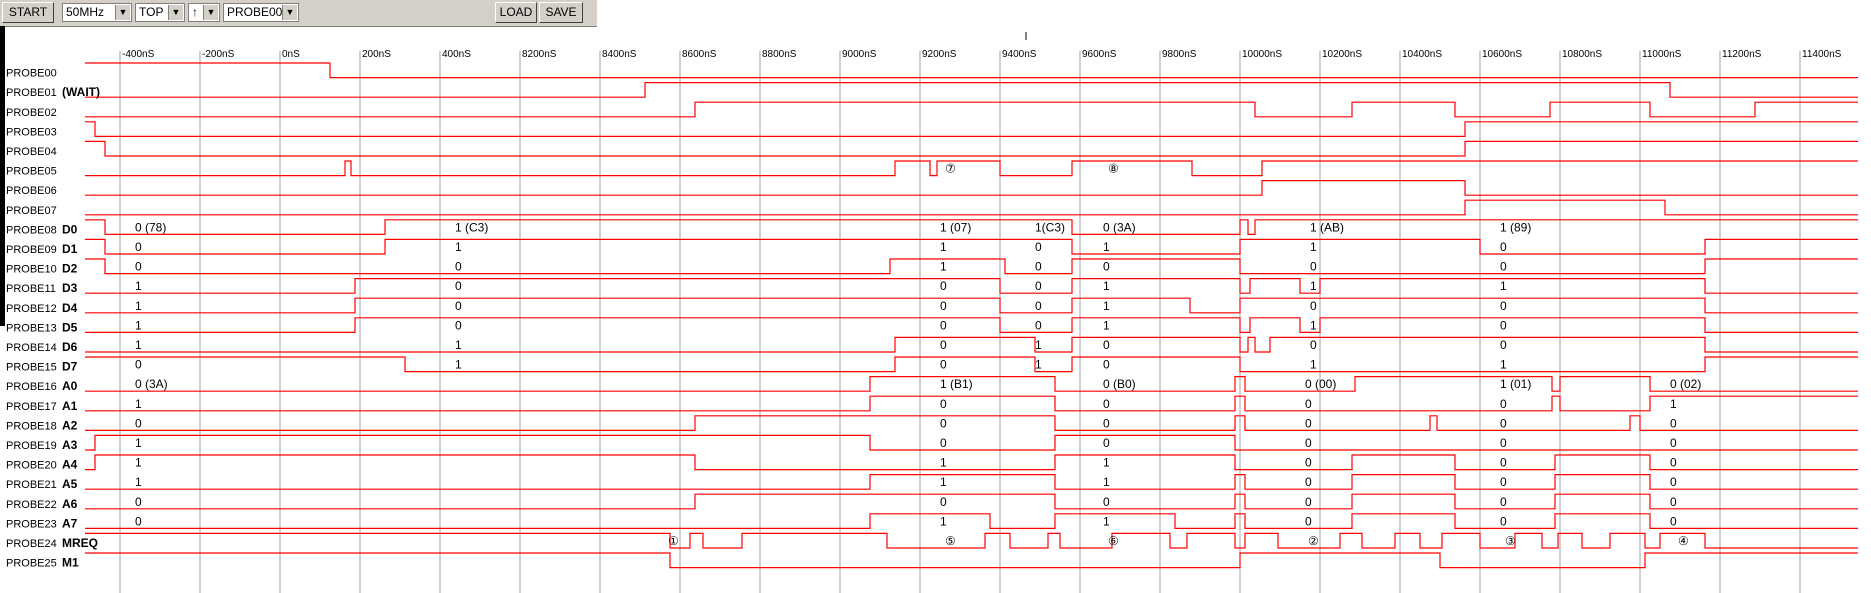 This screenshot has height=593, width=1871. I want to click on trigger-position-select: TOP ▼, so click(160, 12).